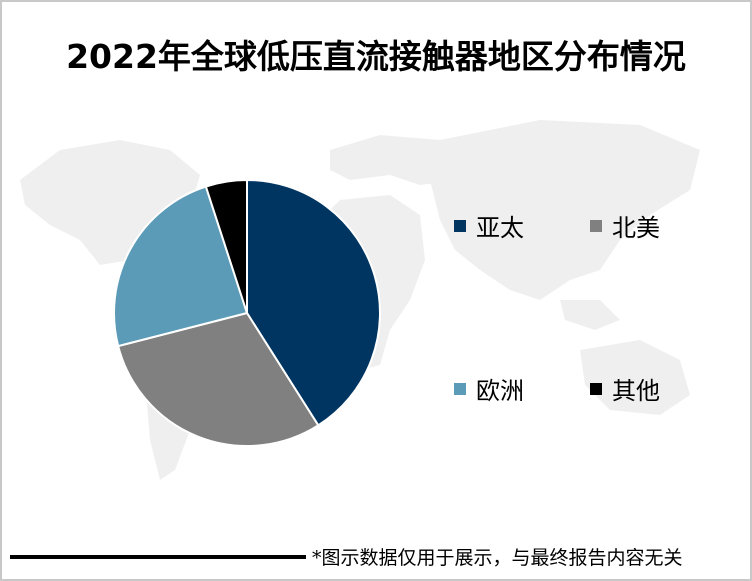  I want to click on legend-item-north-america: 北美, so click(625, 225).